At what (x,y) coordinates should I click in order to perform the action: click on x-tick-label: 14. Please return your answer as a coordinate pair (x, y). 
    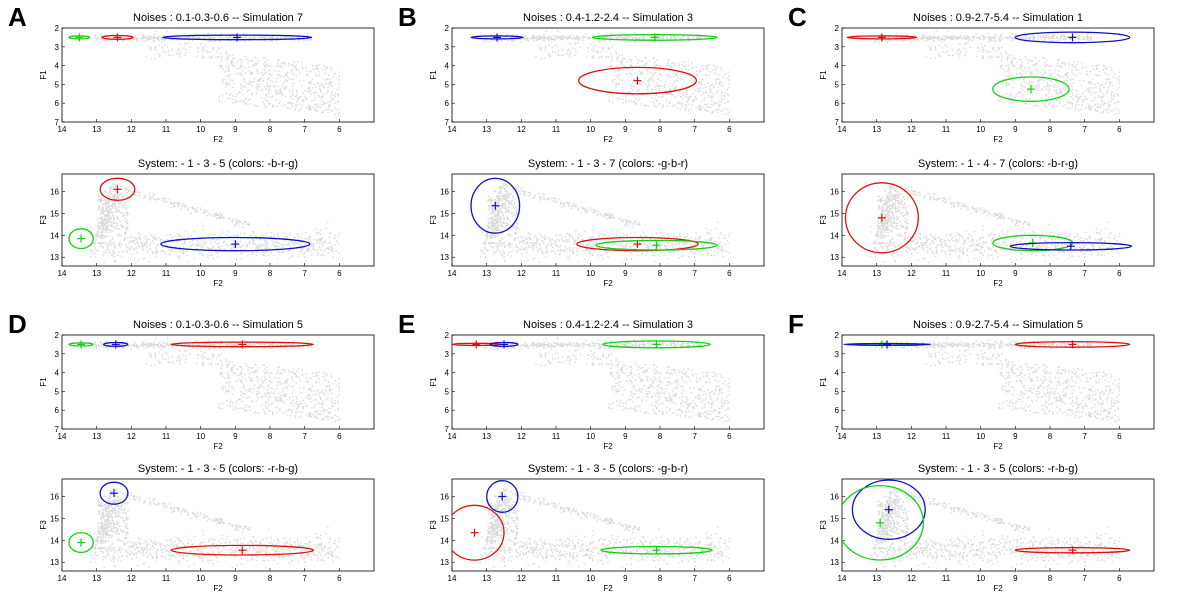
    Looking at the image, I should click on (62, 273).